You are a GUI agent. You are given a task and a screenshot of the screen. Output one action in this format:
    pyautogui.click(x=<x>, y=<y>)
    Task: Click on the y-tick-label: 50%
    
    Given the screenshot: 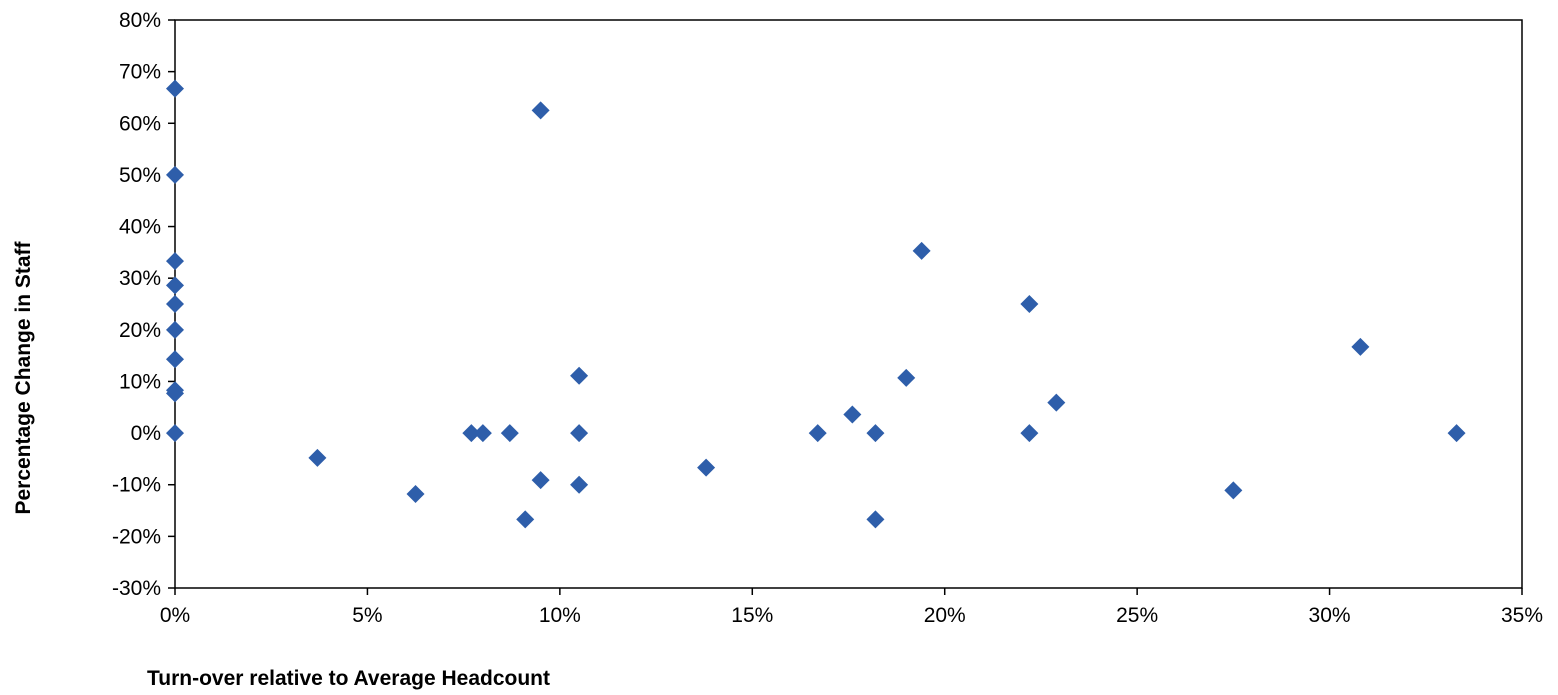 What is the action you would take?
    pyautogui.click(x=140, y=175)
    